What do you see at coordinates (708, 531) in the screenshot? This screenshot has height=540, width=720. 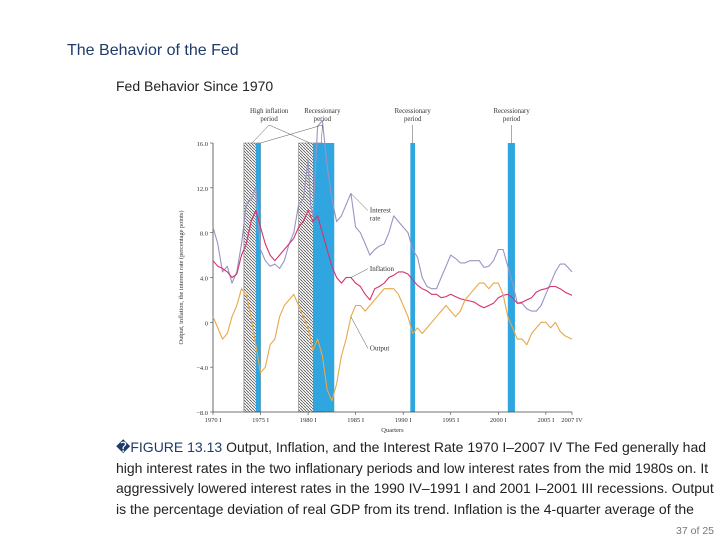 I see `page-total: 25` at bounding box center [708, 531].